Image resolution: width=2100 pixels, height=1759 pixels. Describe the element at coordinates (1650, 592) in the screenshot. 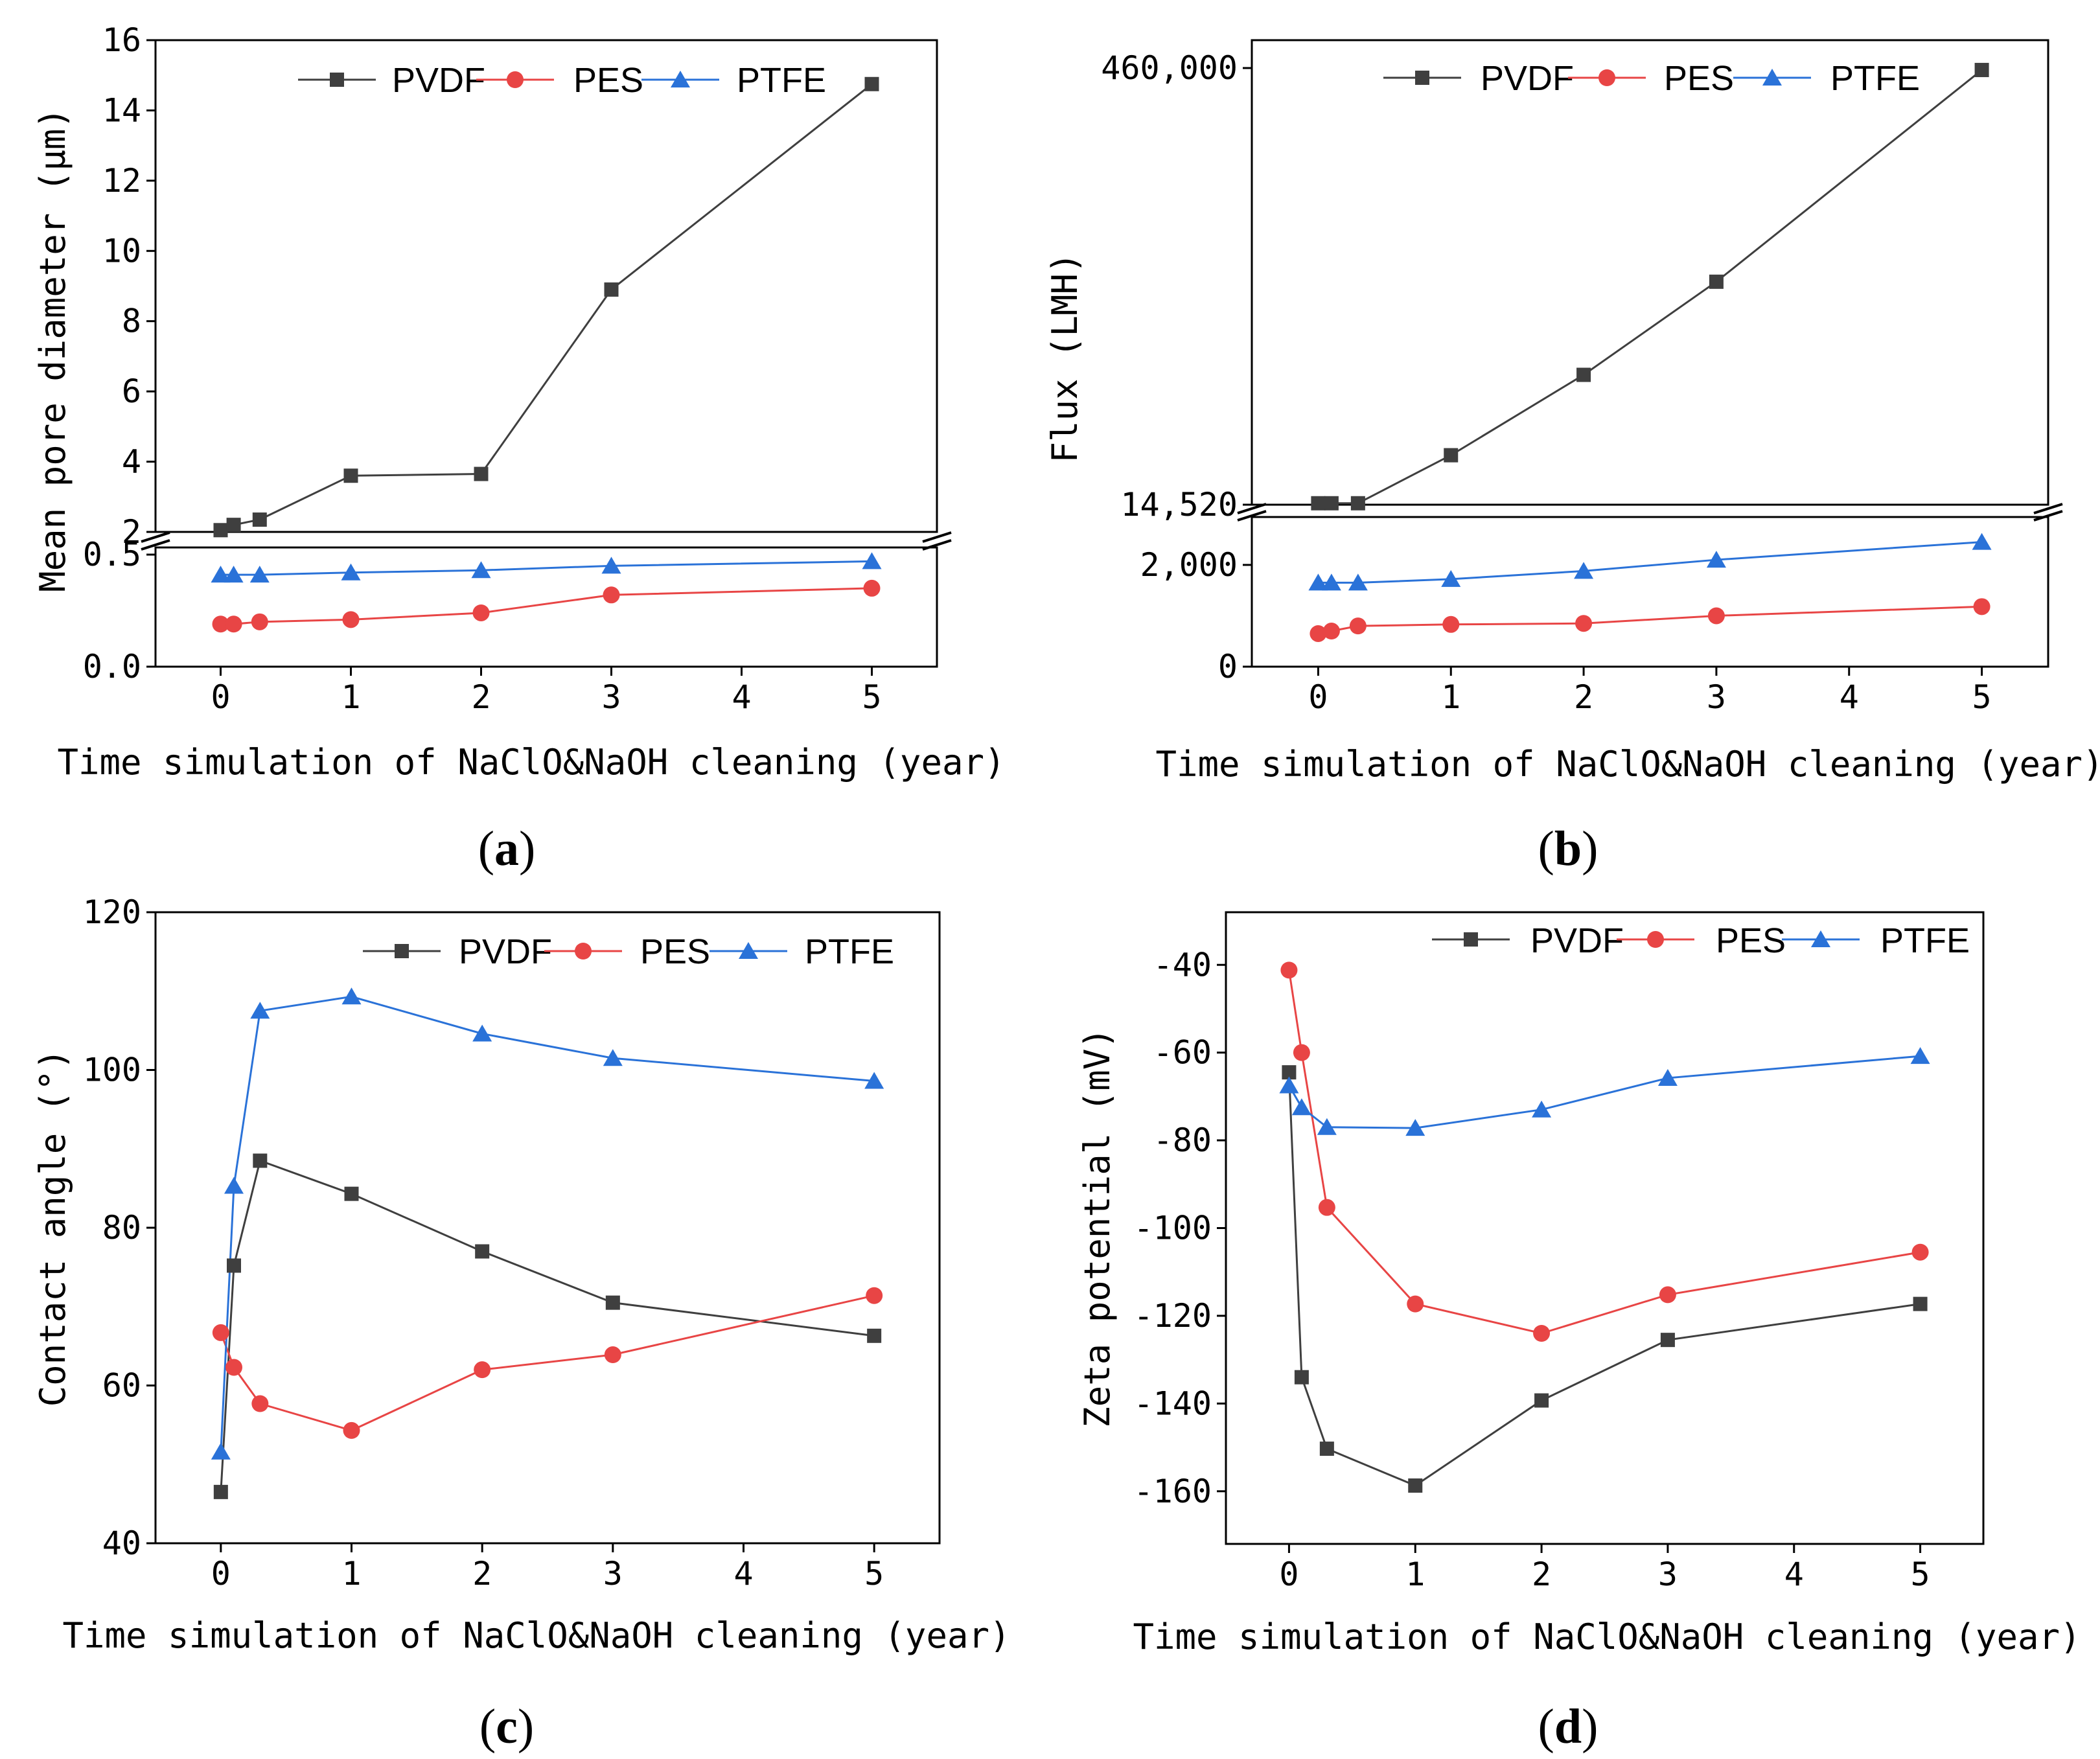

I see `plot-frame-lower` at that location.